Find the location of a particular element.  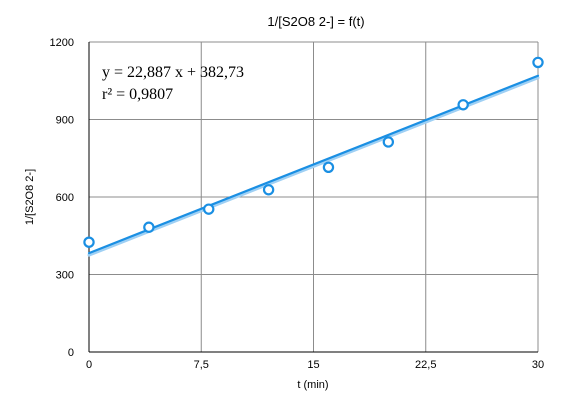

trendline-equation: y = 22,887 x + 382,73 is located at coordinates (173, 72).